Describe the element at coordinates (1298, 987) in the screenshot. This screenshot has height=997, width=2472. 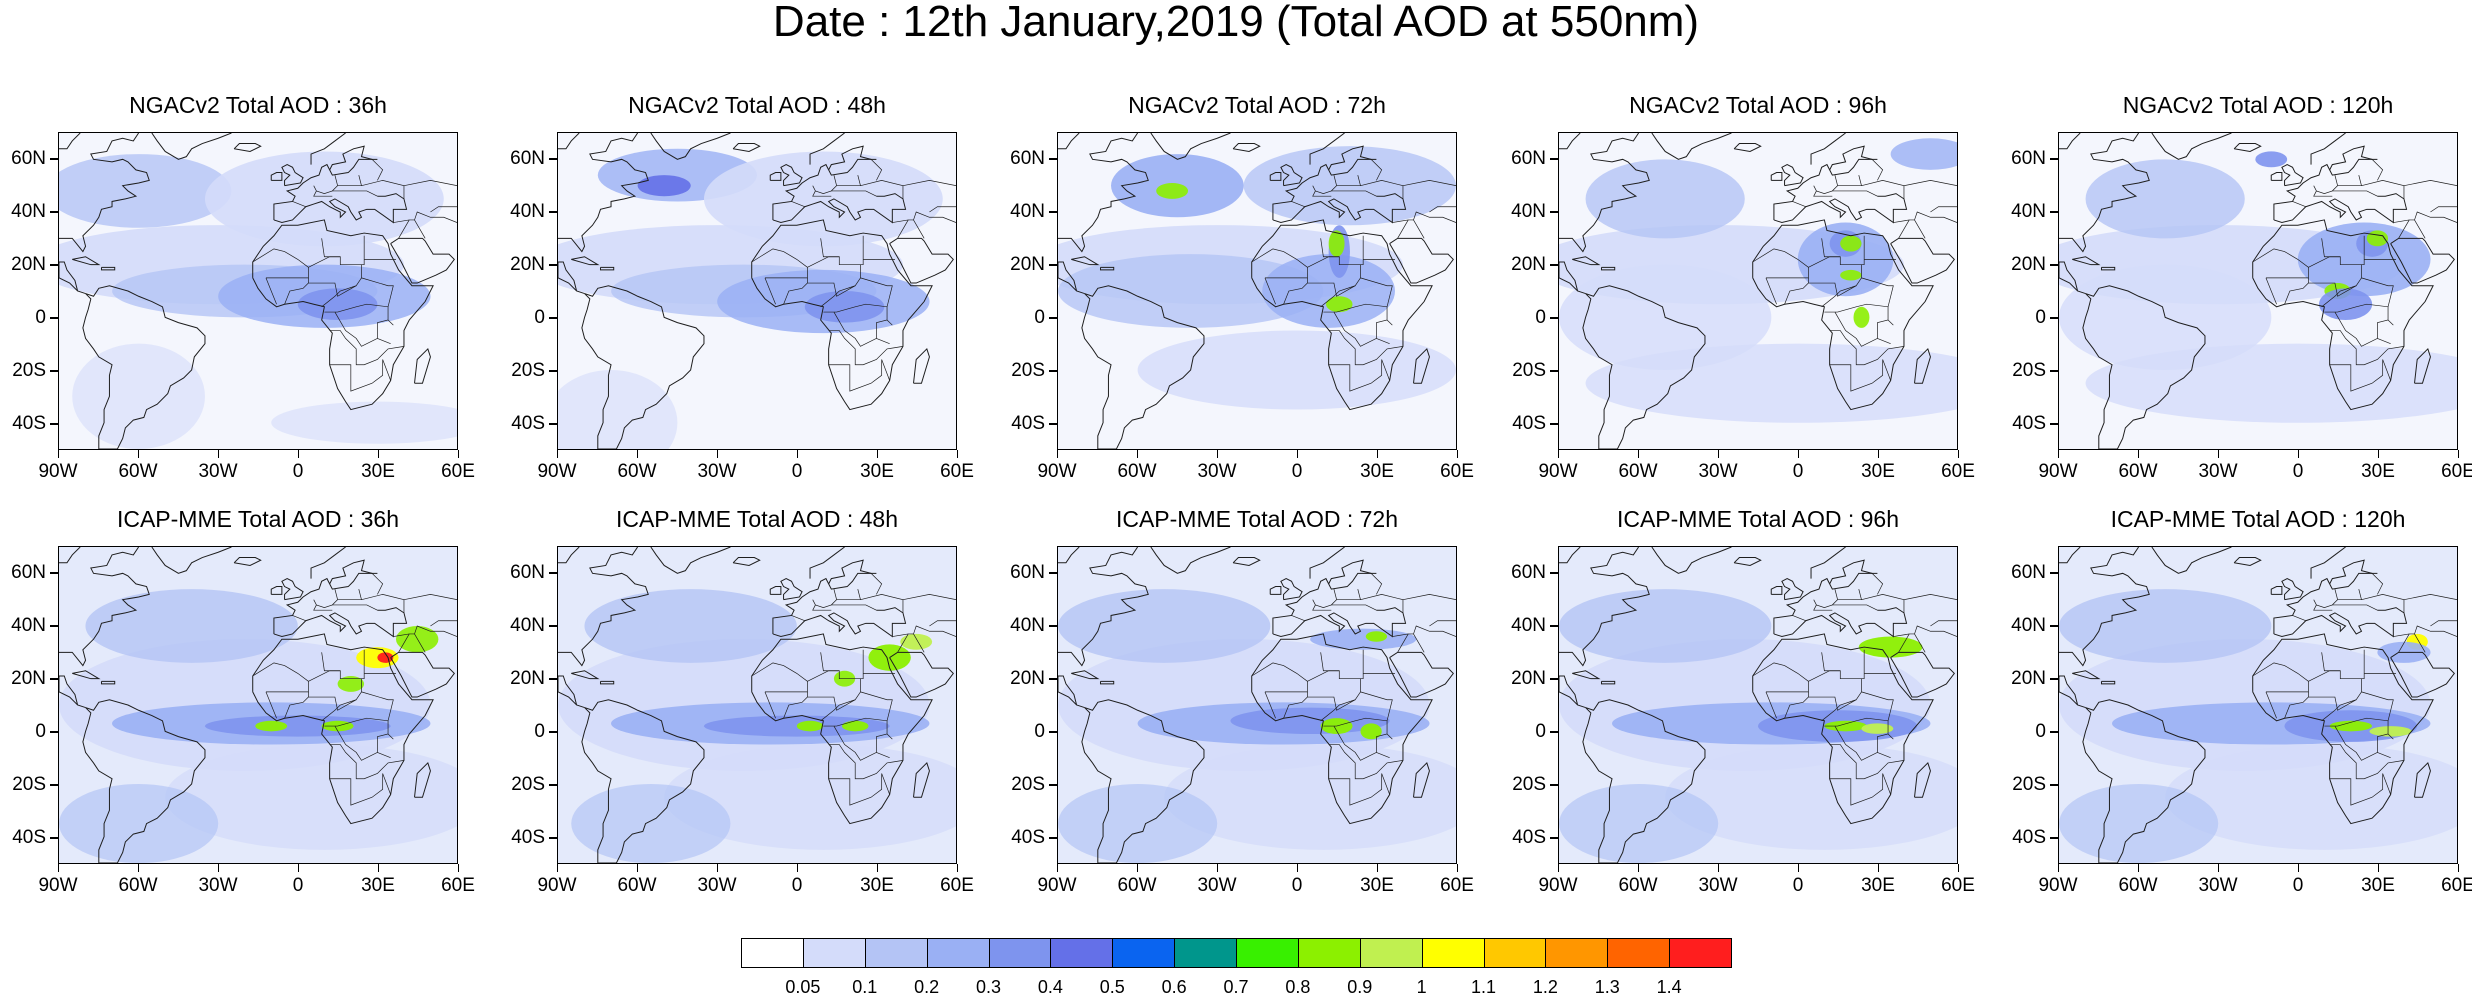
I see `colorbar-label: 0.8` at that location.